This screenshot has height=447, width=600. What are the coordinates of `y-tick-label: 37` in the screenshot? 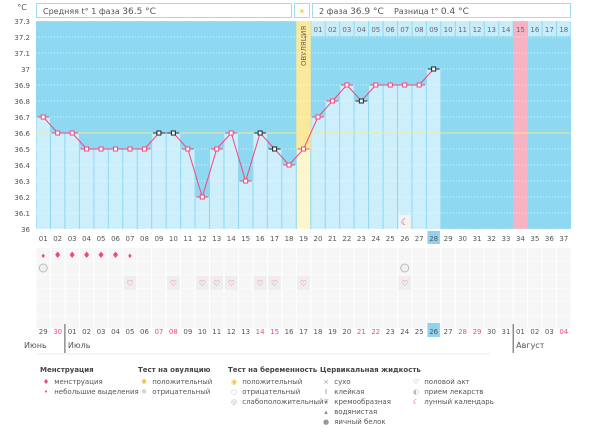 It's located at (25, 70).